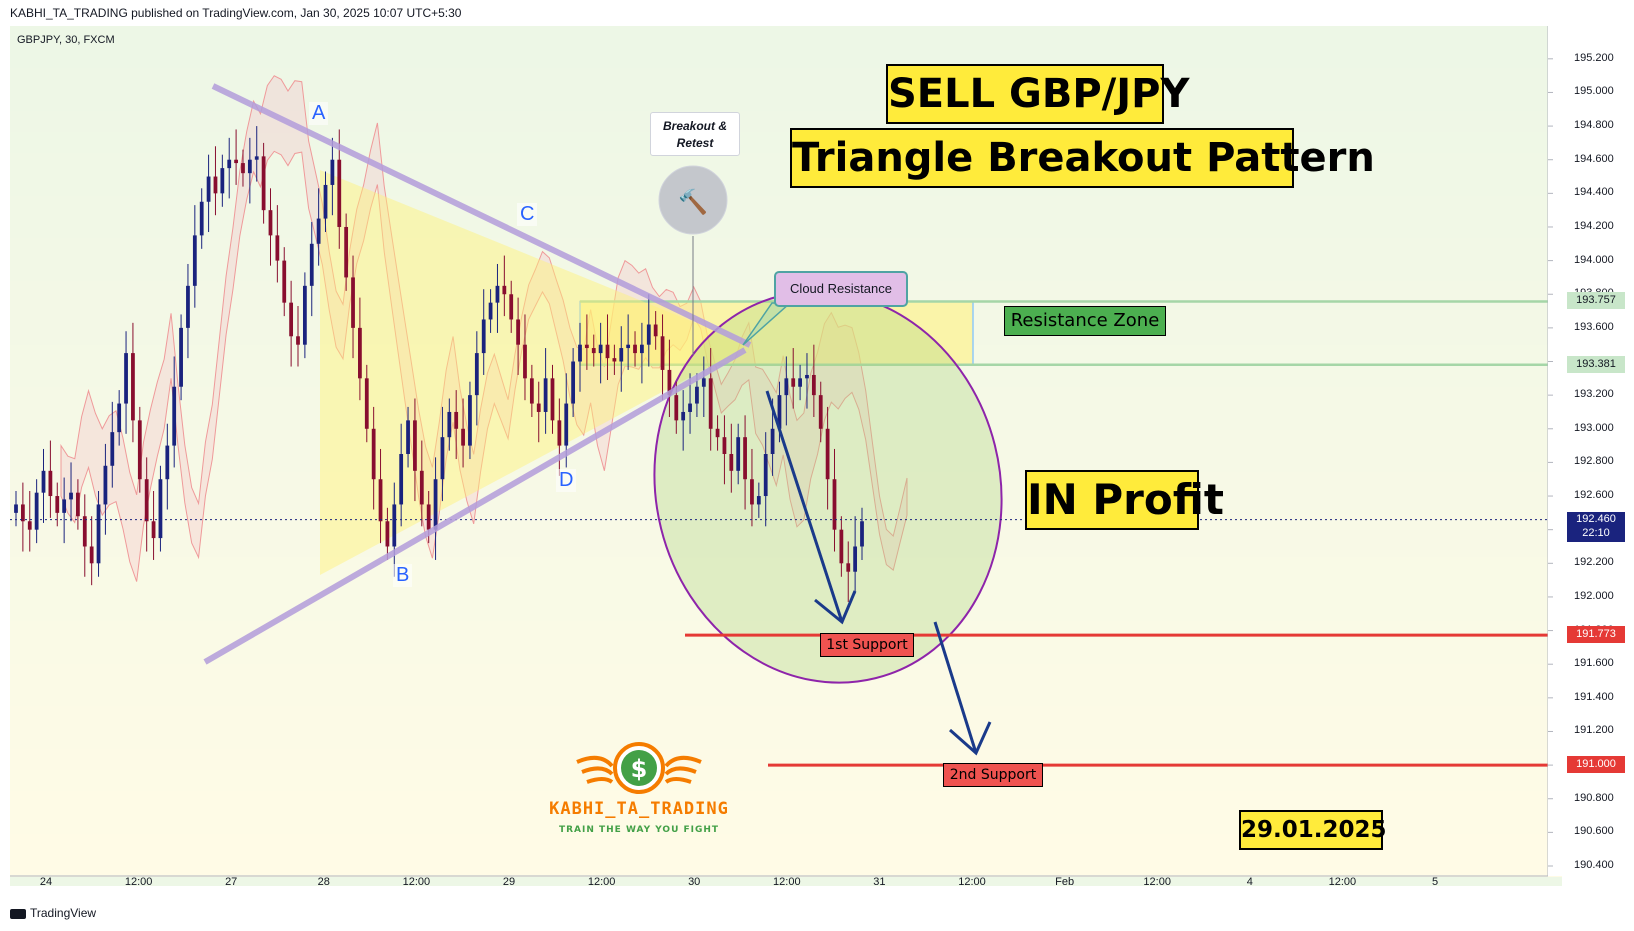 The width and height of the screenshot is (1634, 931). What do you see at coordinates (1124, 500) in the screenshot?
I see `in-profit-label: IN Profit` at bounding box center [1124, 500].